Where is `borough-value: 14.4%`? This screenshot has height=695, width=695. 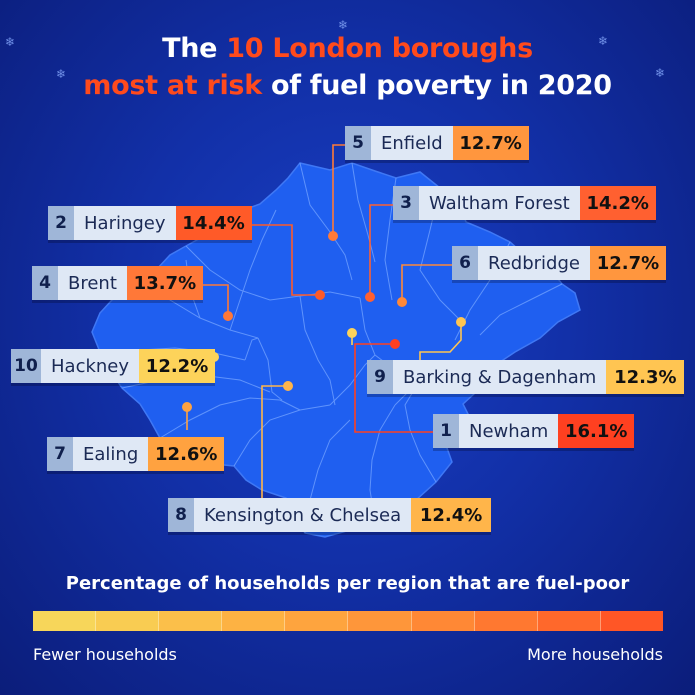
borough-value: 14.4% is located at coordinates (213, 223).